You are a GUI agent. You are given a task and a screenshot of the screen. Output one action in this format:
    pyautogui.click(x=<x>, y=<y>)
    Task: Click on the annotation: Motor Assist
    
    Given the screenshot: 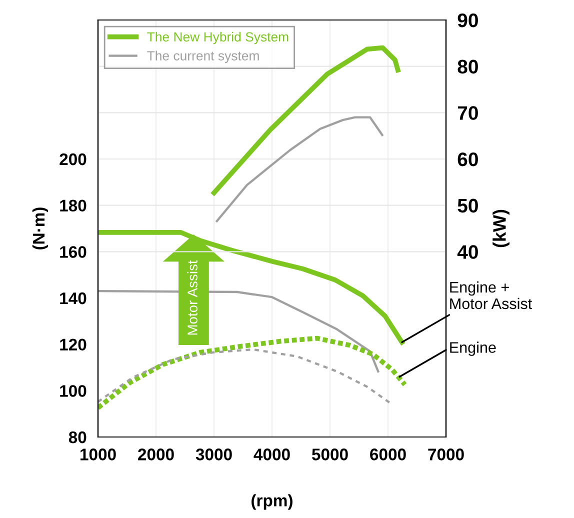 What is the action you would take?
    pyautogui.click(x=192, y=297)
    